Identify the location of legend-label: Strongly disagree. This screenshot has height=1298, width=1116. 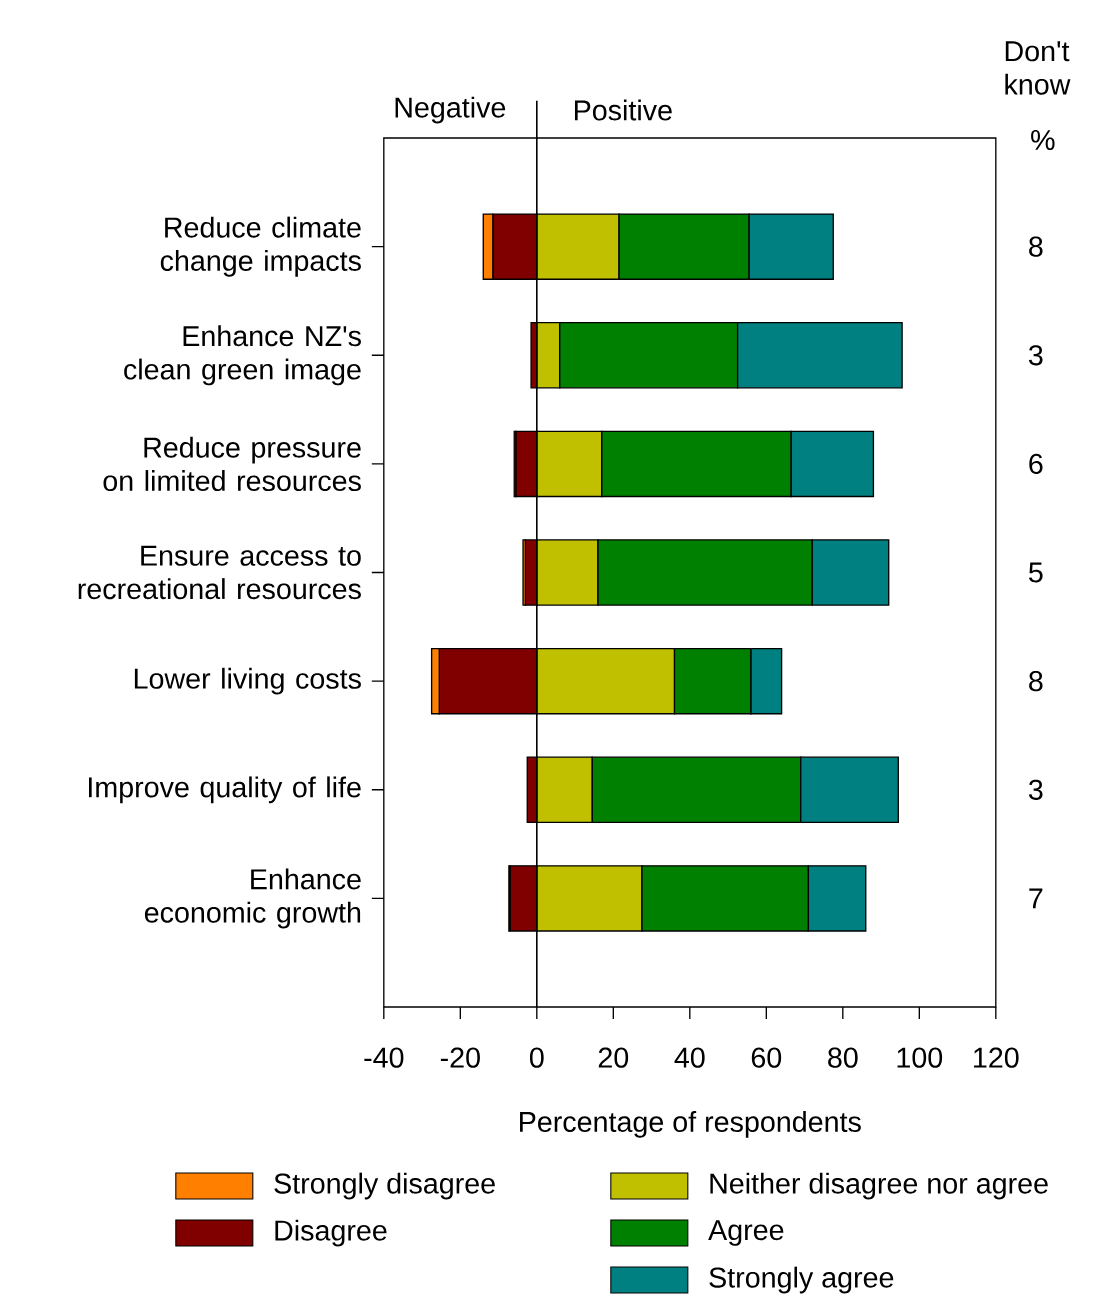
(384, 1186).